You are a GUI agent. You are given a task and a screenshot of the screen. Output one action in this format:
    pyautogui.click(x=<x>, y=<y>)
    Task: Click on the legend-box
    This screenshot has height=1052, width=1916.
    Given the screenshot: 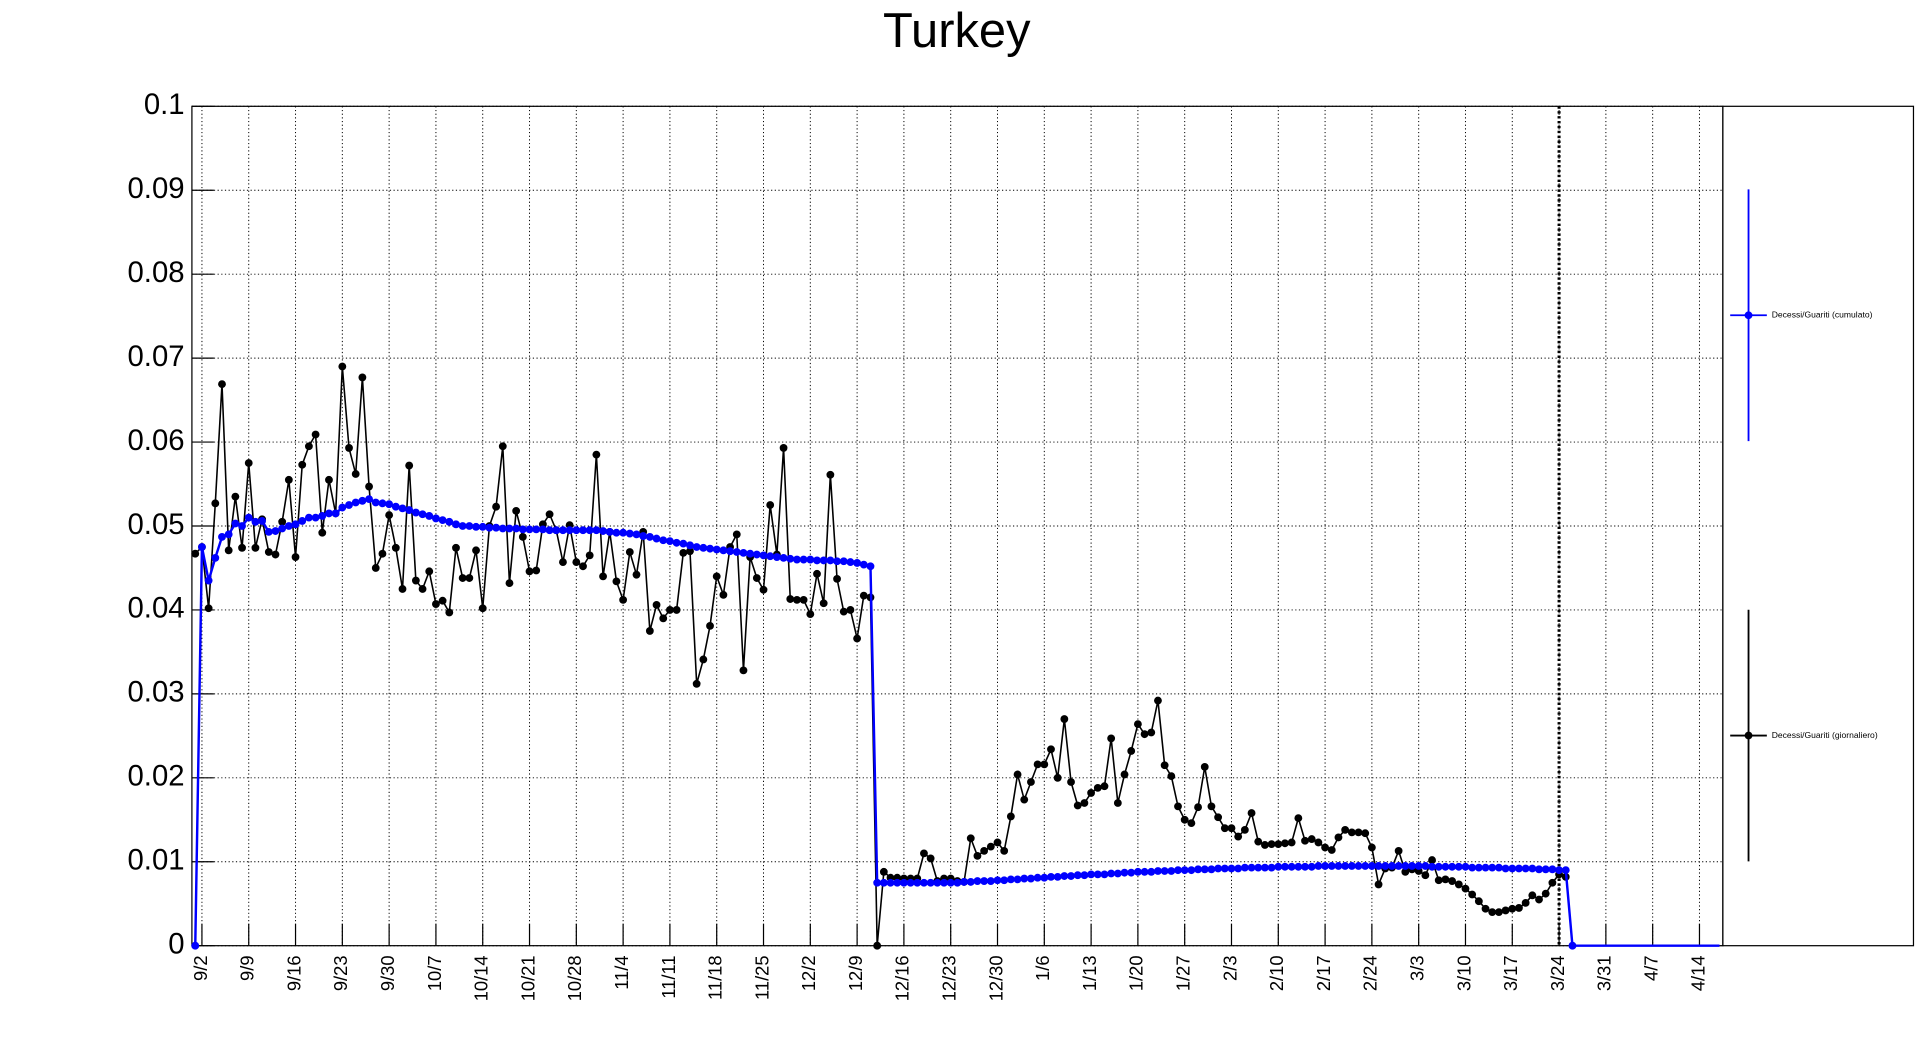 What is the action you would take?
    pyautogui.click(x=1818, y=526)
    